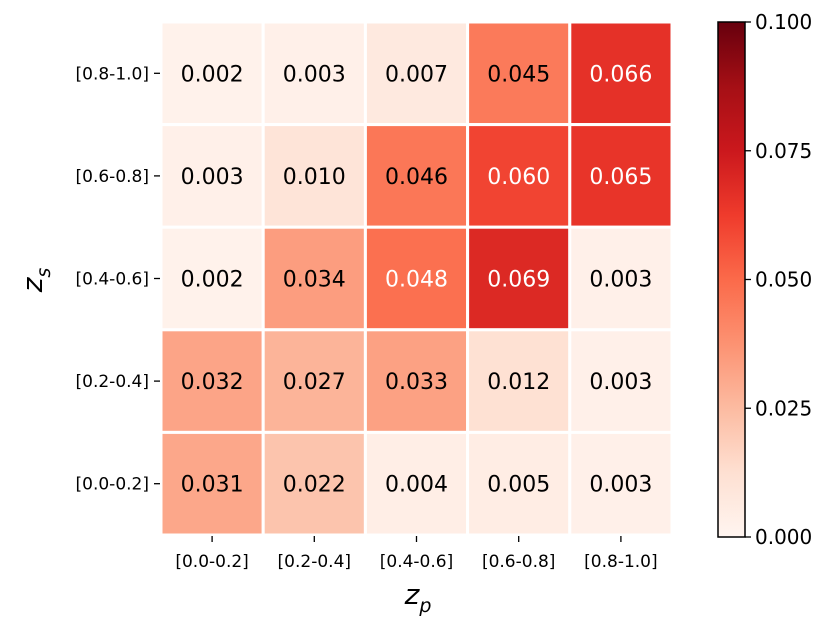  Describe the element at coordinates (112, 177) in the screenshot. I see `y-tick-label: [0.6-0.8]` at that location.